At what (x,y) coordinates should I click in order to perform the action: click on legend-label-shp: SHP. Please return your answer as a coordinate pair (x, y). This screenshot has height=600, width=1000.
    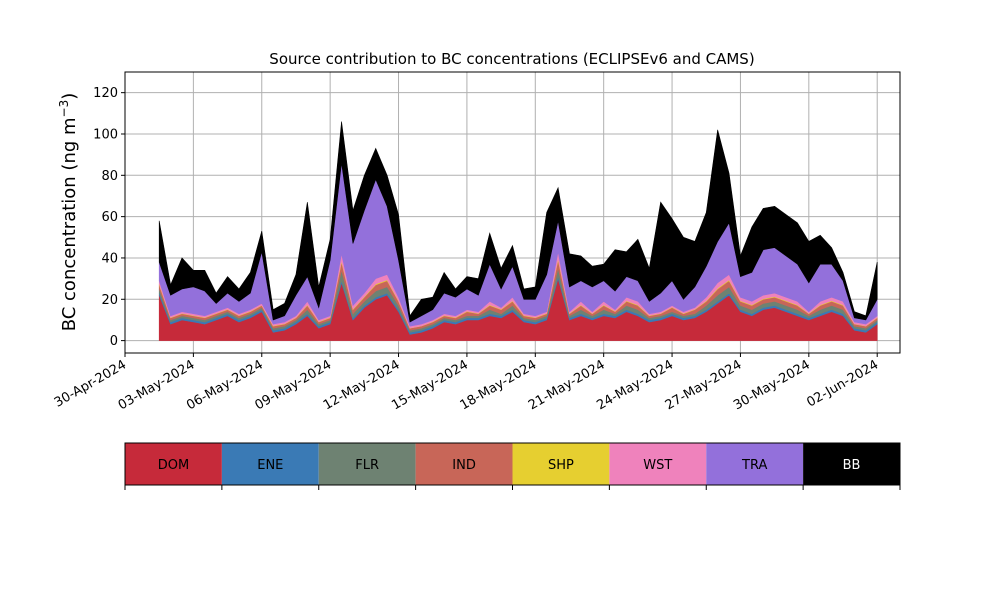
    Looking at the image, I should click on (561, 465).